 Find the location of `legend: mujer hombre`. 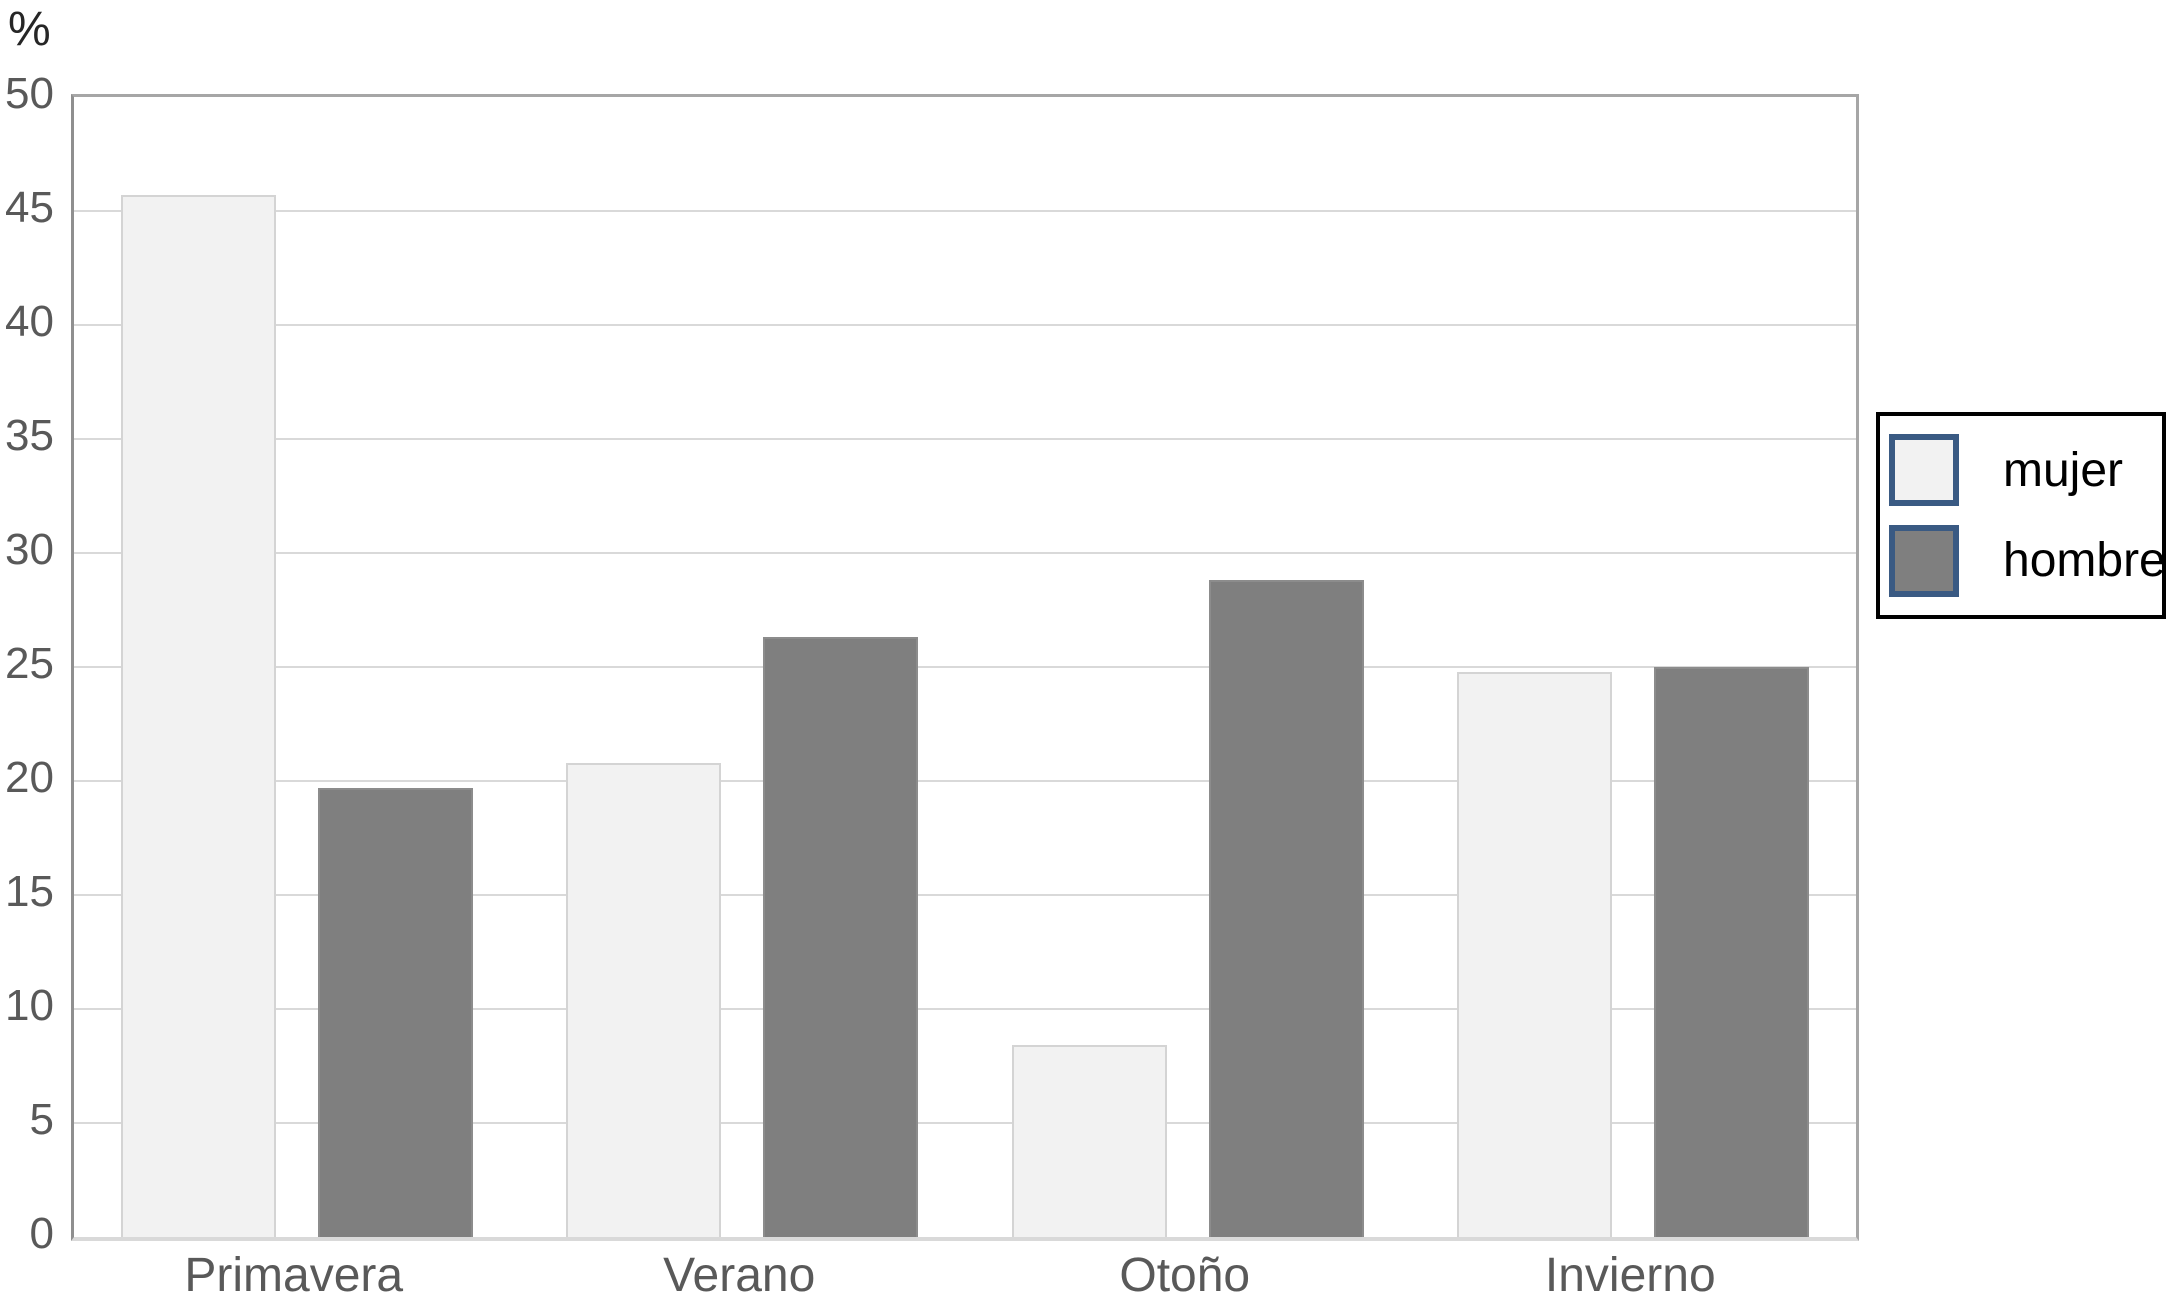

legend: mujer hombre is located at coordinates (2021, 515).